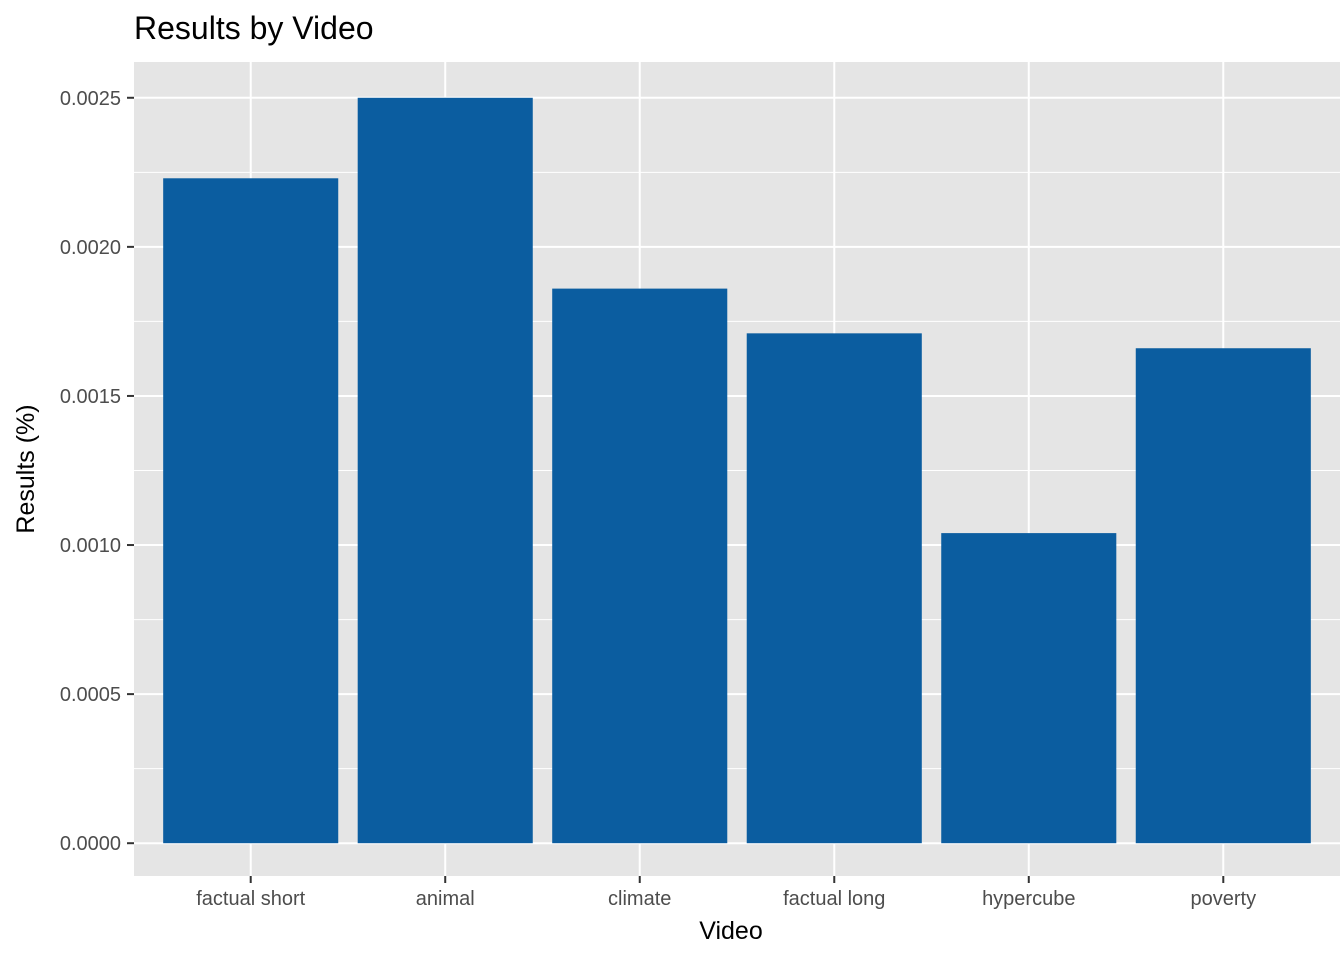 This screenshot has height=960, width=1344. Describe the element at coordinates (90, 844) in the screenshot. I see `y-tick-label: 0.0000` at that location.